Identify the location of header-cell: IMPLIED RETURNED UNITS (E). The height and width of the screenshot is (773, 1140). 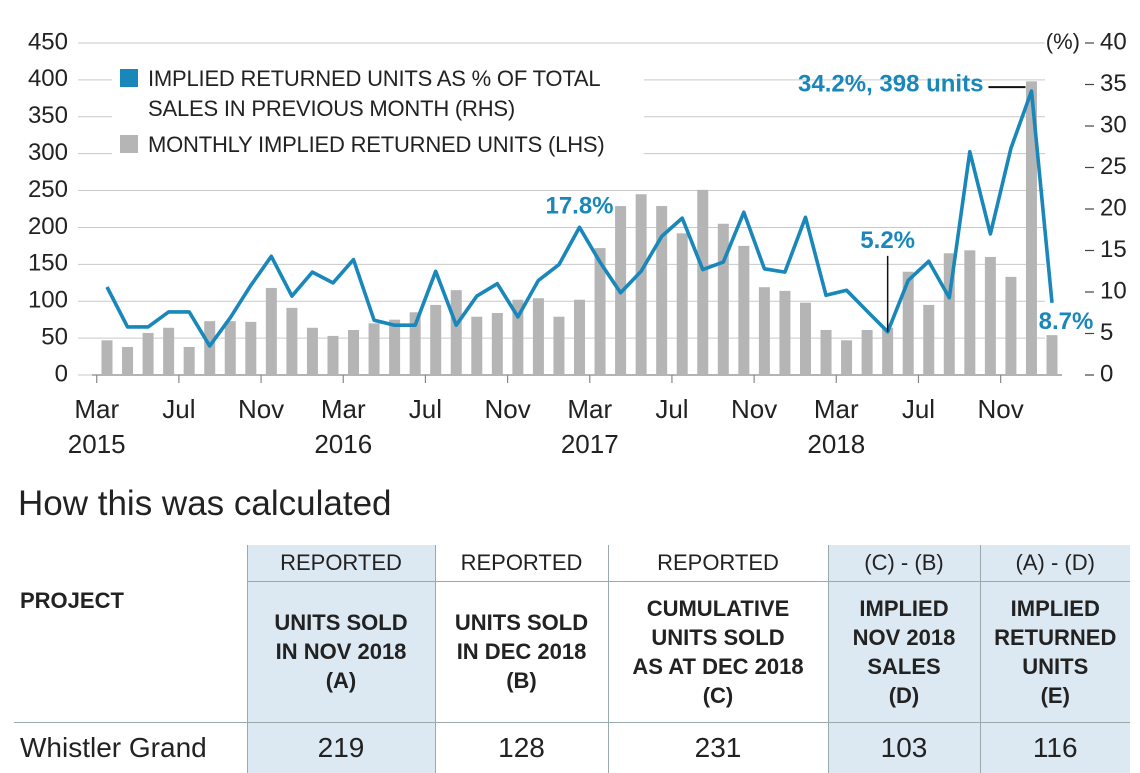
(1054, 652).